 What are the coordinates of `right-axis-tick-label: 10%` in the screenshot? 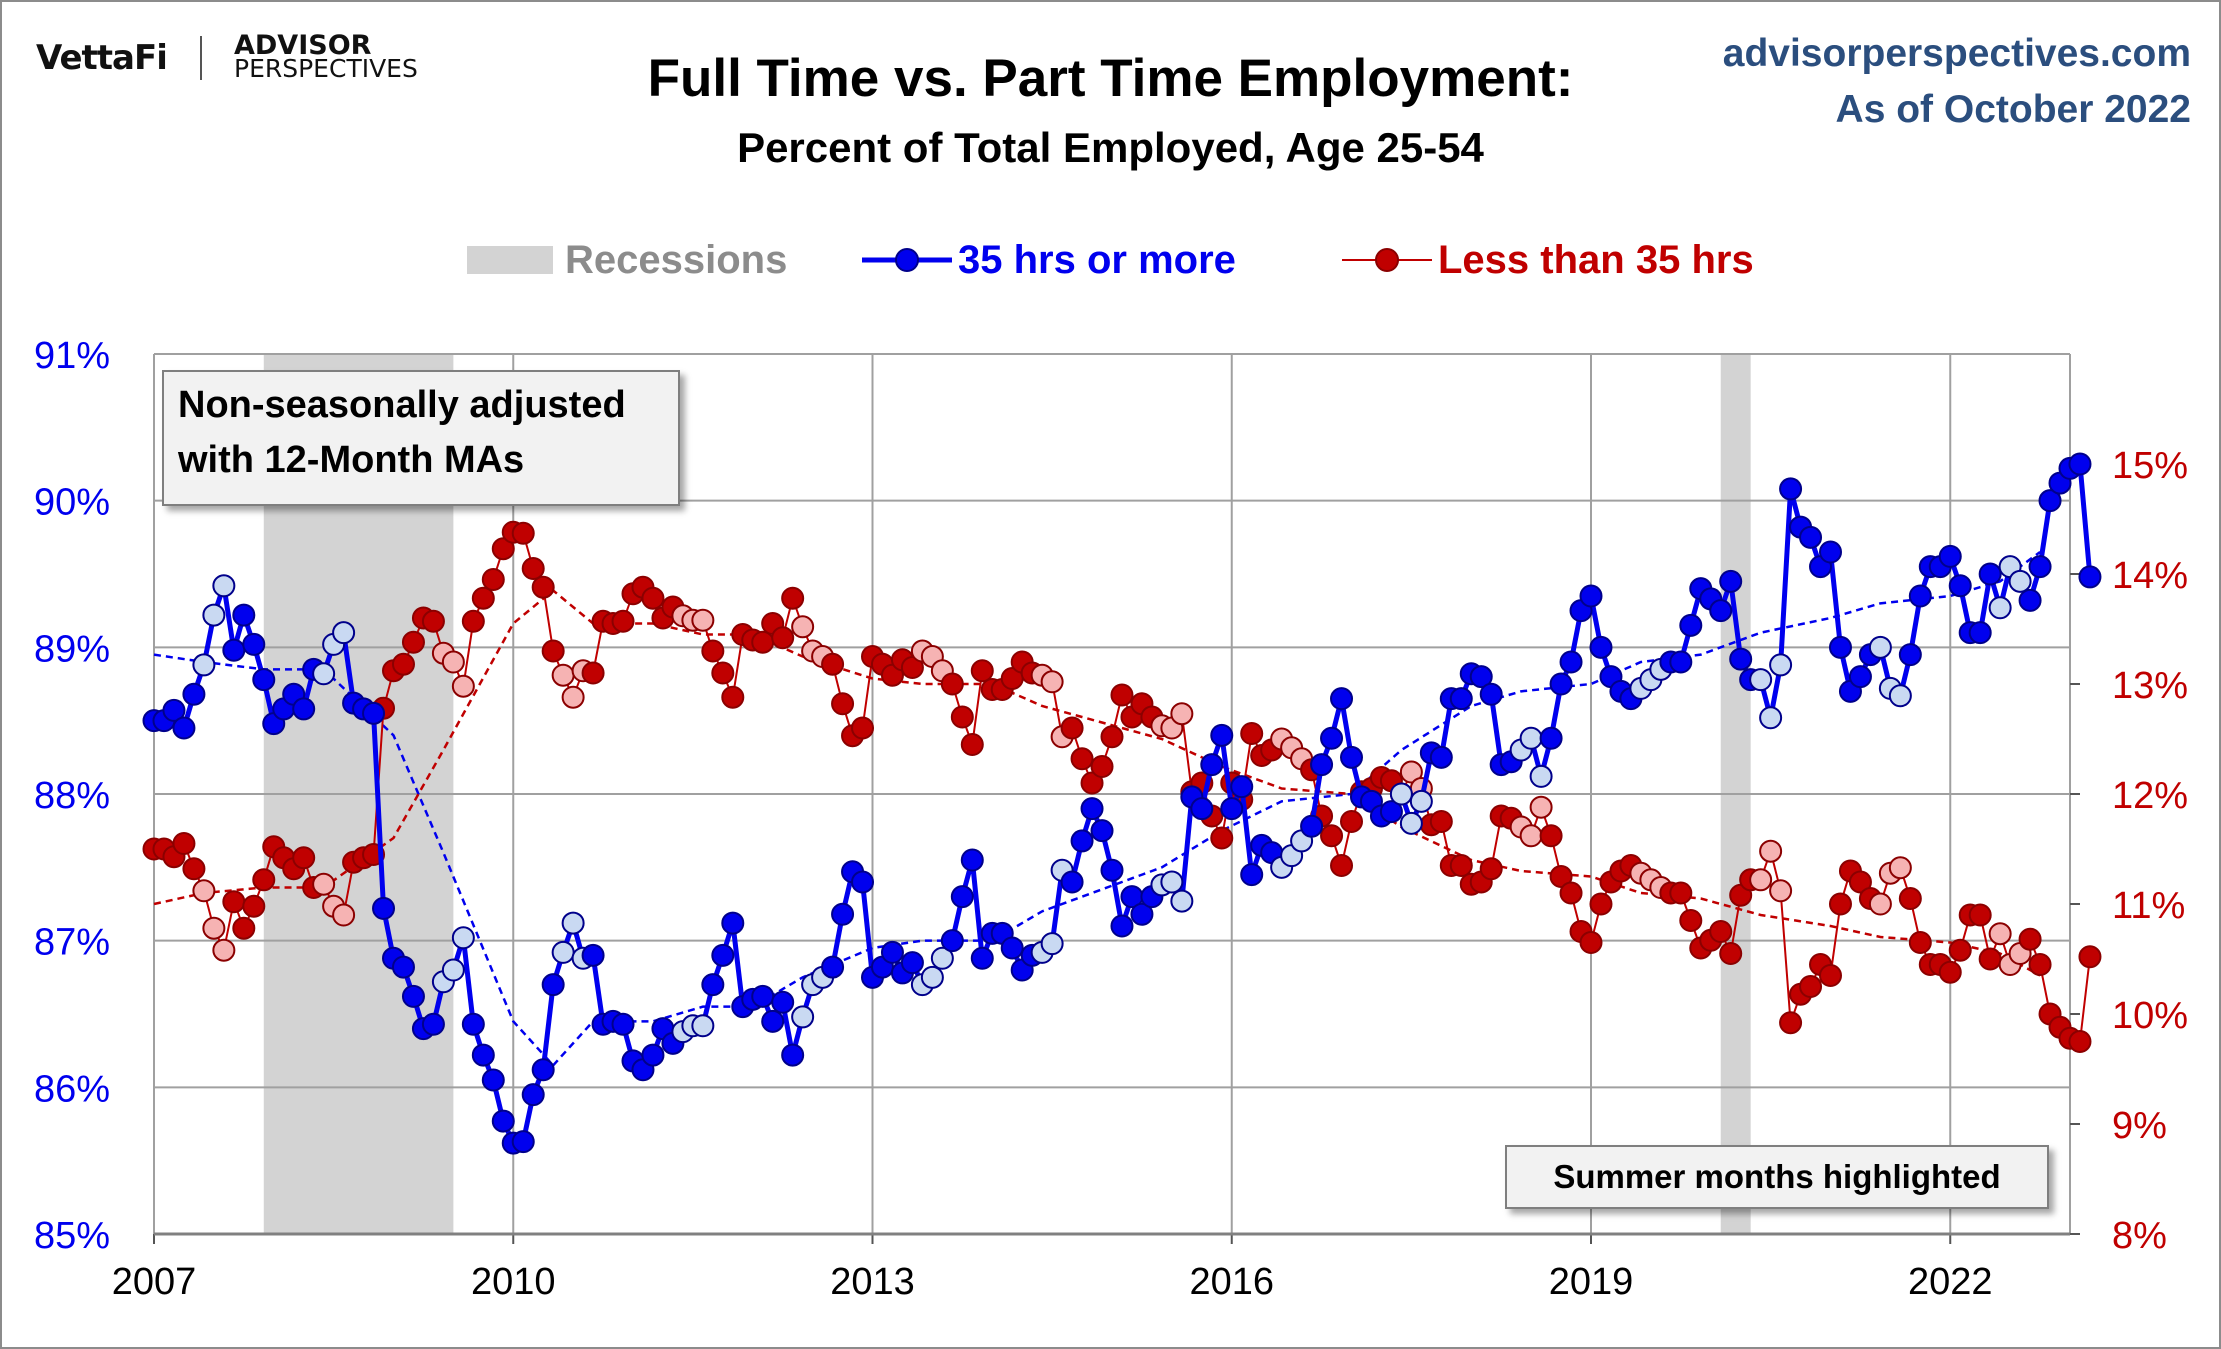 It's located at (2150, 1016).